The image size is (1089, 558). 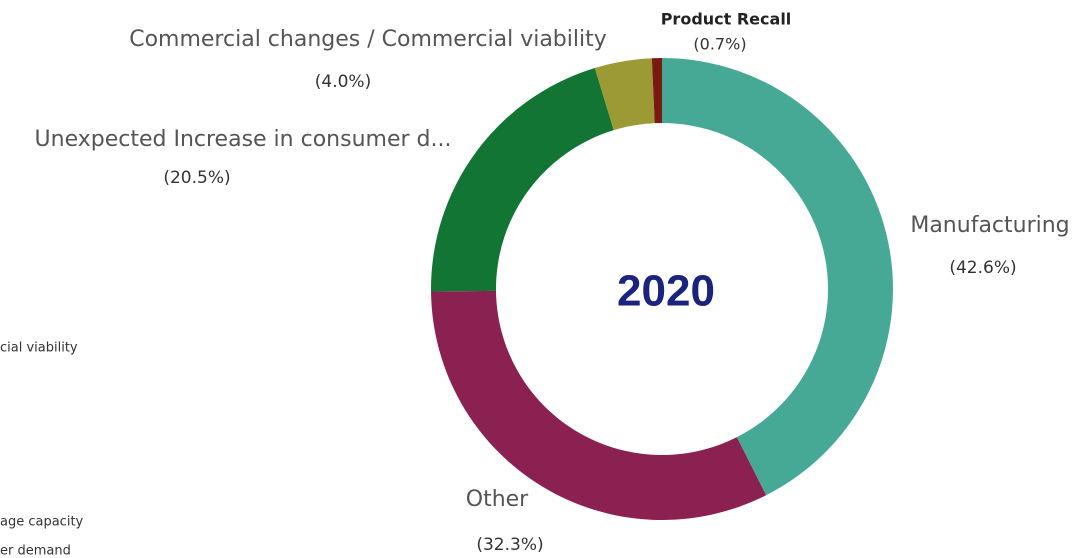 I want to click on segment-label: Product Recall, so click(x=726, y=19).